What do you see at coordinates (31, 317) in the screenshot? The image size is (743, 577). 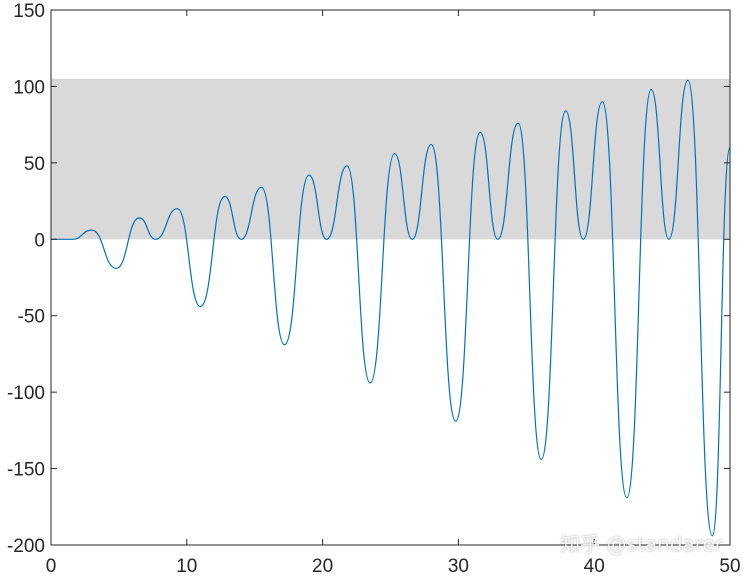 I see `y-tick-label: -50` at bounding box center [31, 317].